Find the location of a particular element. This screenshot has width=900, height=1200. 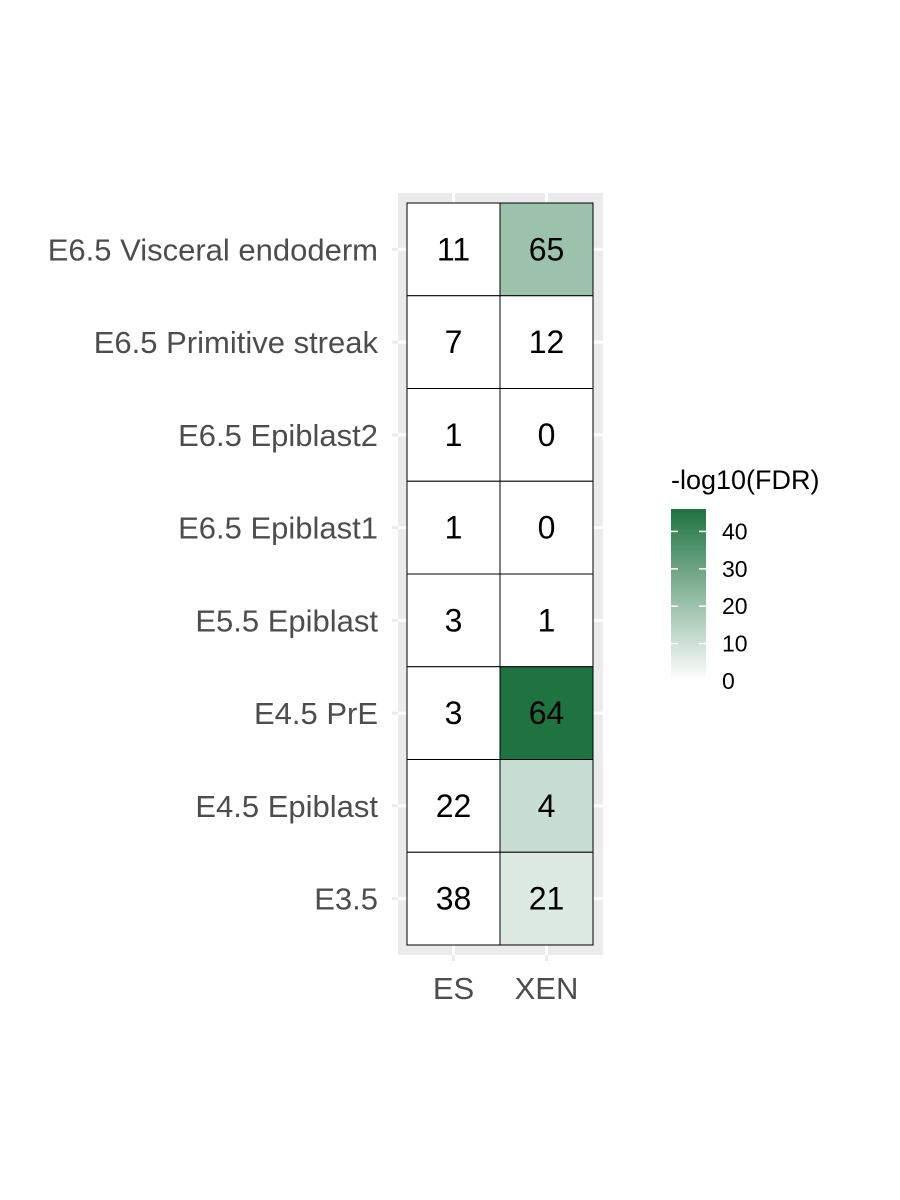

x-axis-labels: ES XEN is located at coordinates (506, 980).